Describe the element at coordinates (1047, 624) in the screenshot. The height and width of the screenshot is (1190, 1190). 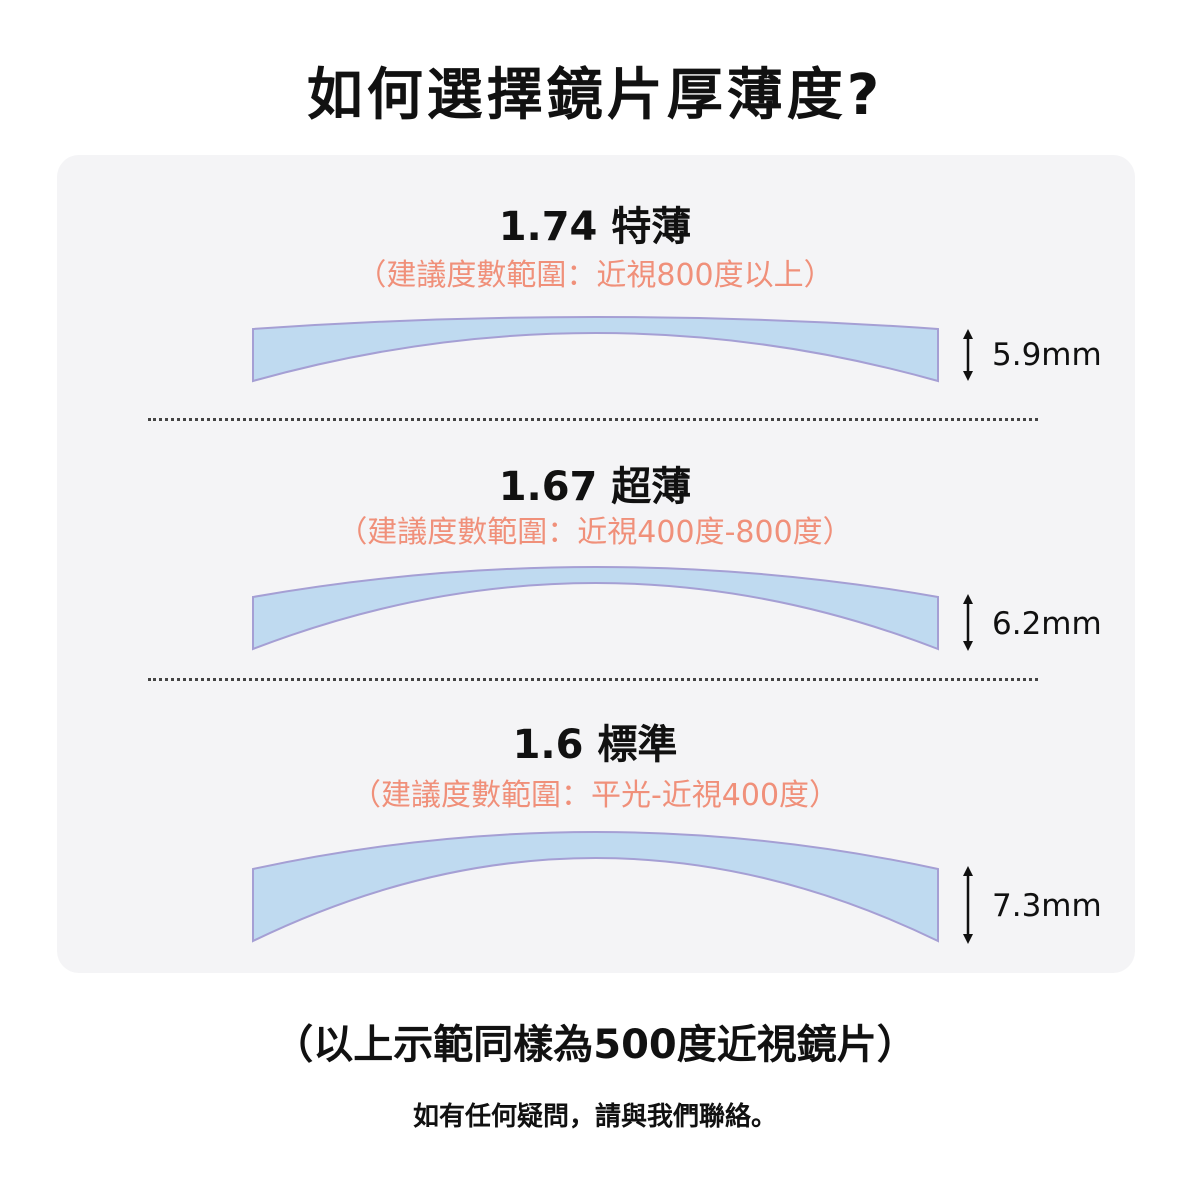
I see `thickness-label-167: 6.2mm` at that location.